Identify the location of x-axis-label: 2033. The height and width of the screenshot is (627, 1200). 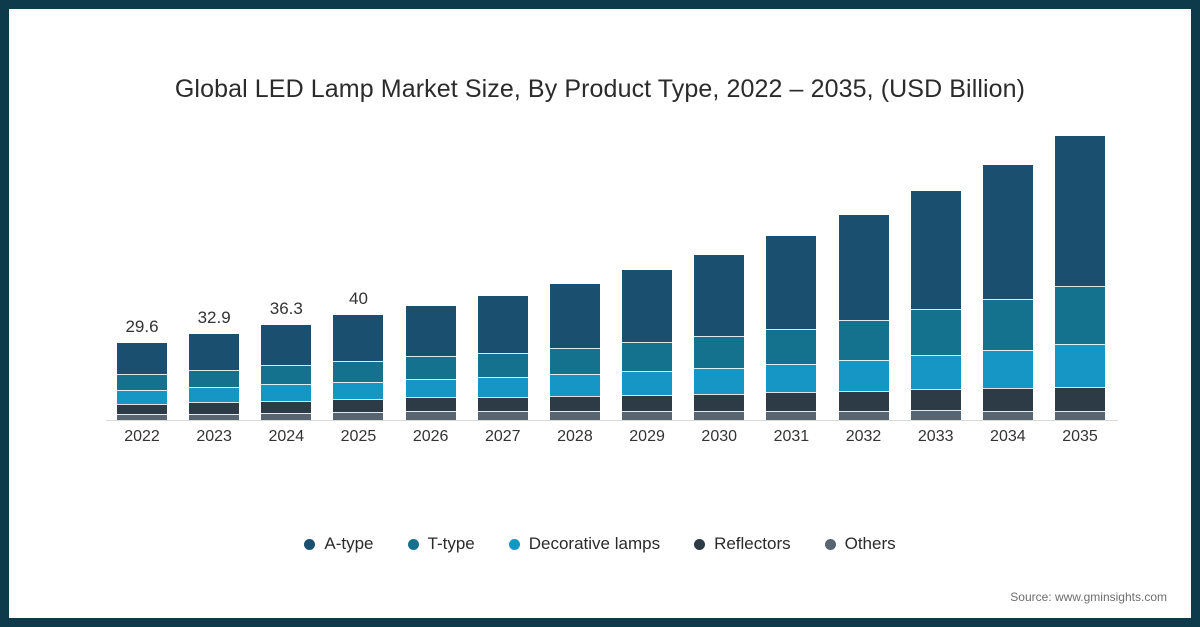
(935, 436).